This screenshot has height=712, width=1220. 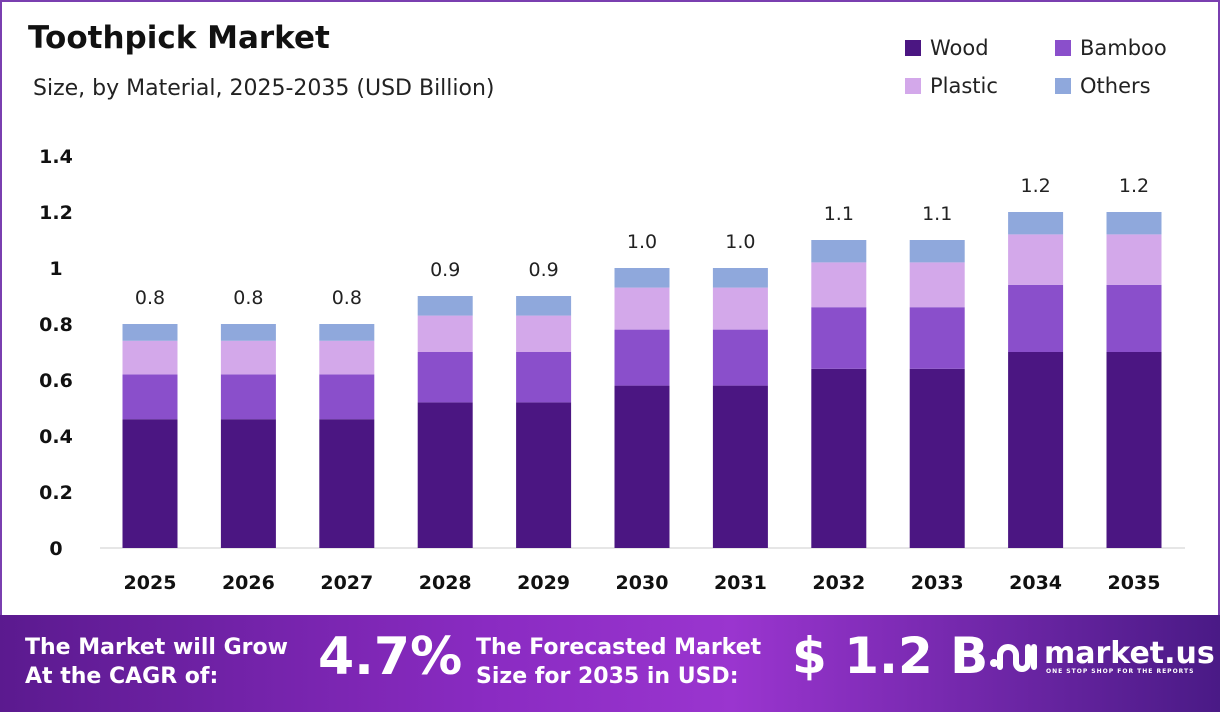 I want to click on y-tick-label: 1.4, so click(x=56, y=157).